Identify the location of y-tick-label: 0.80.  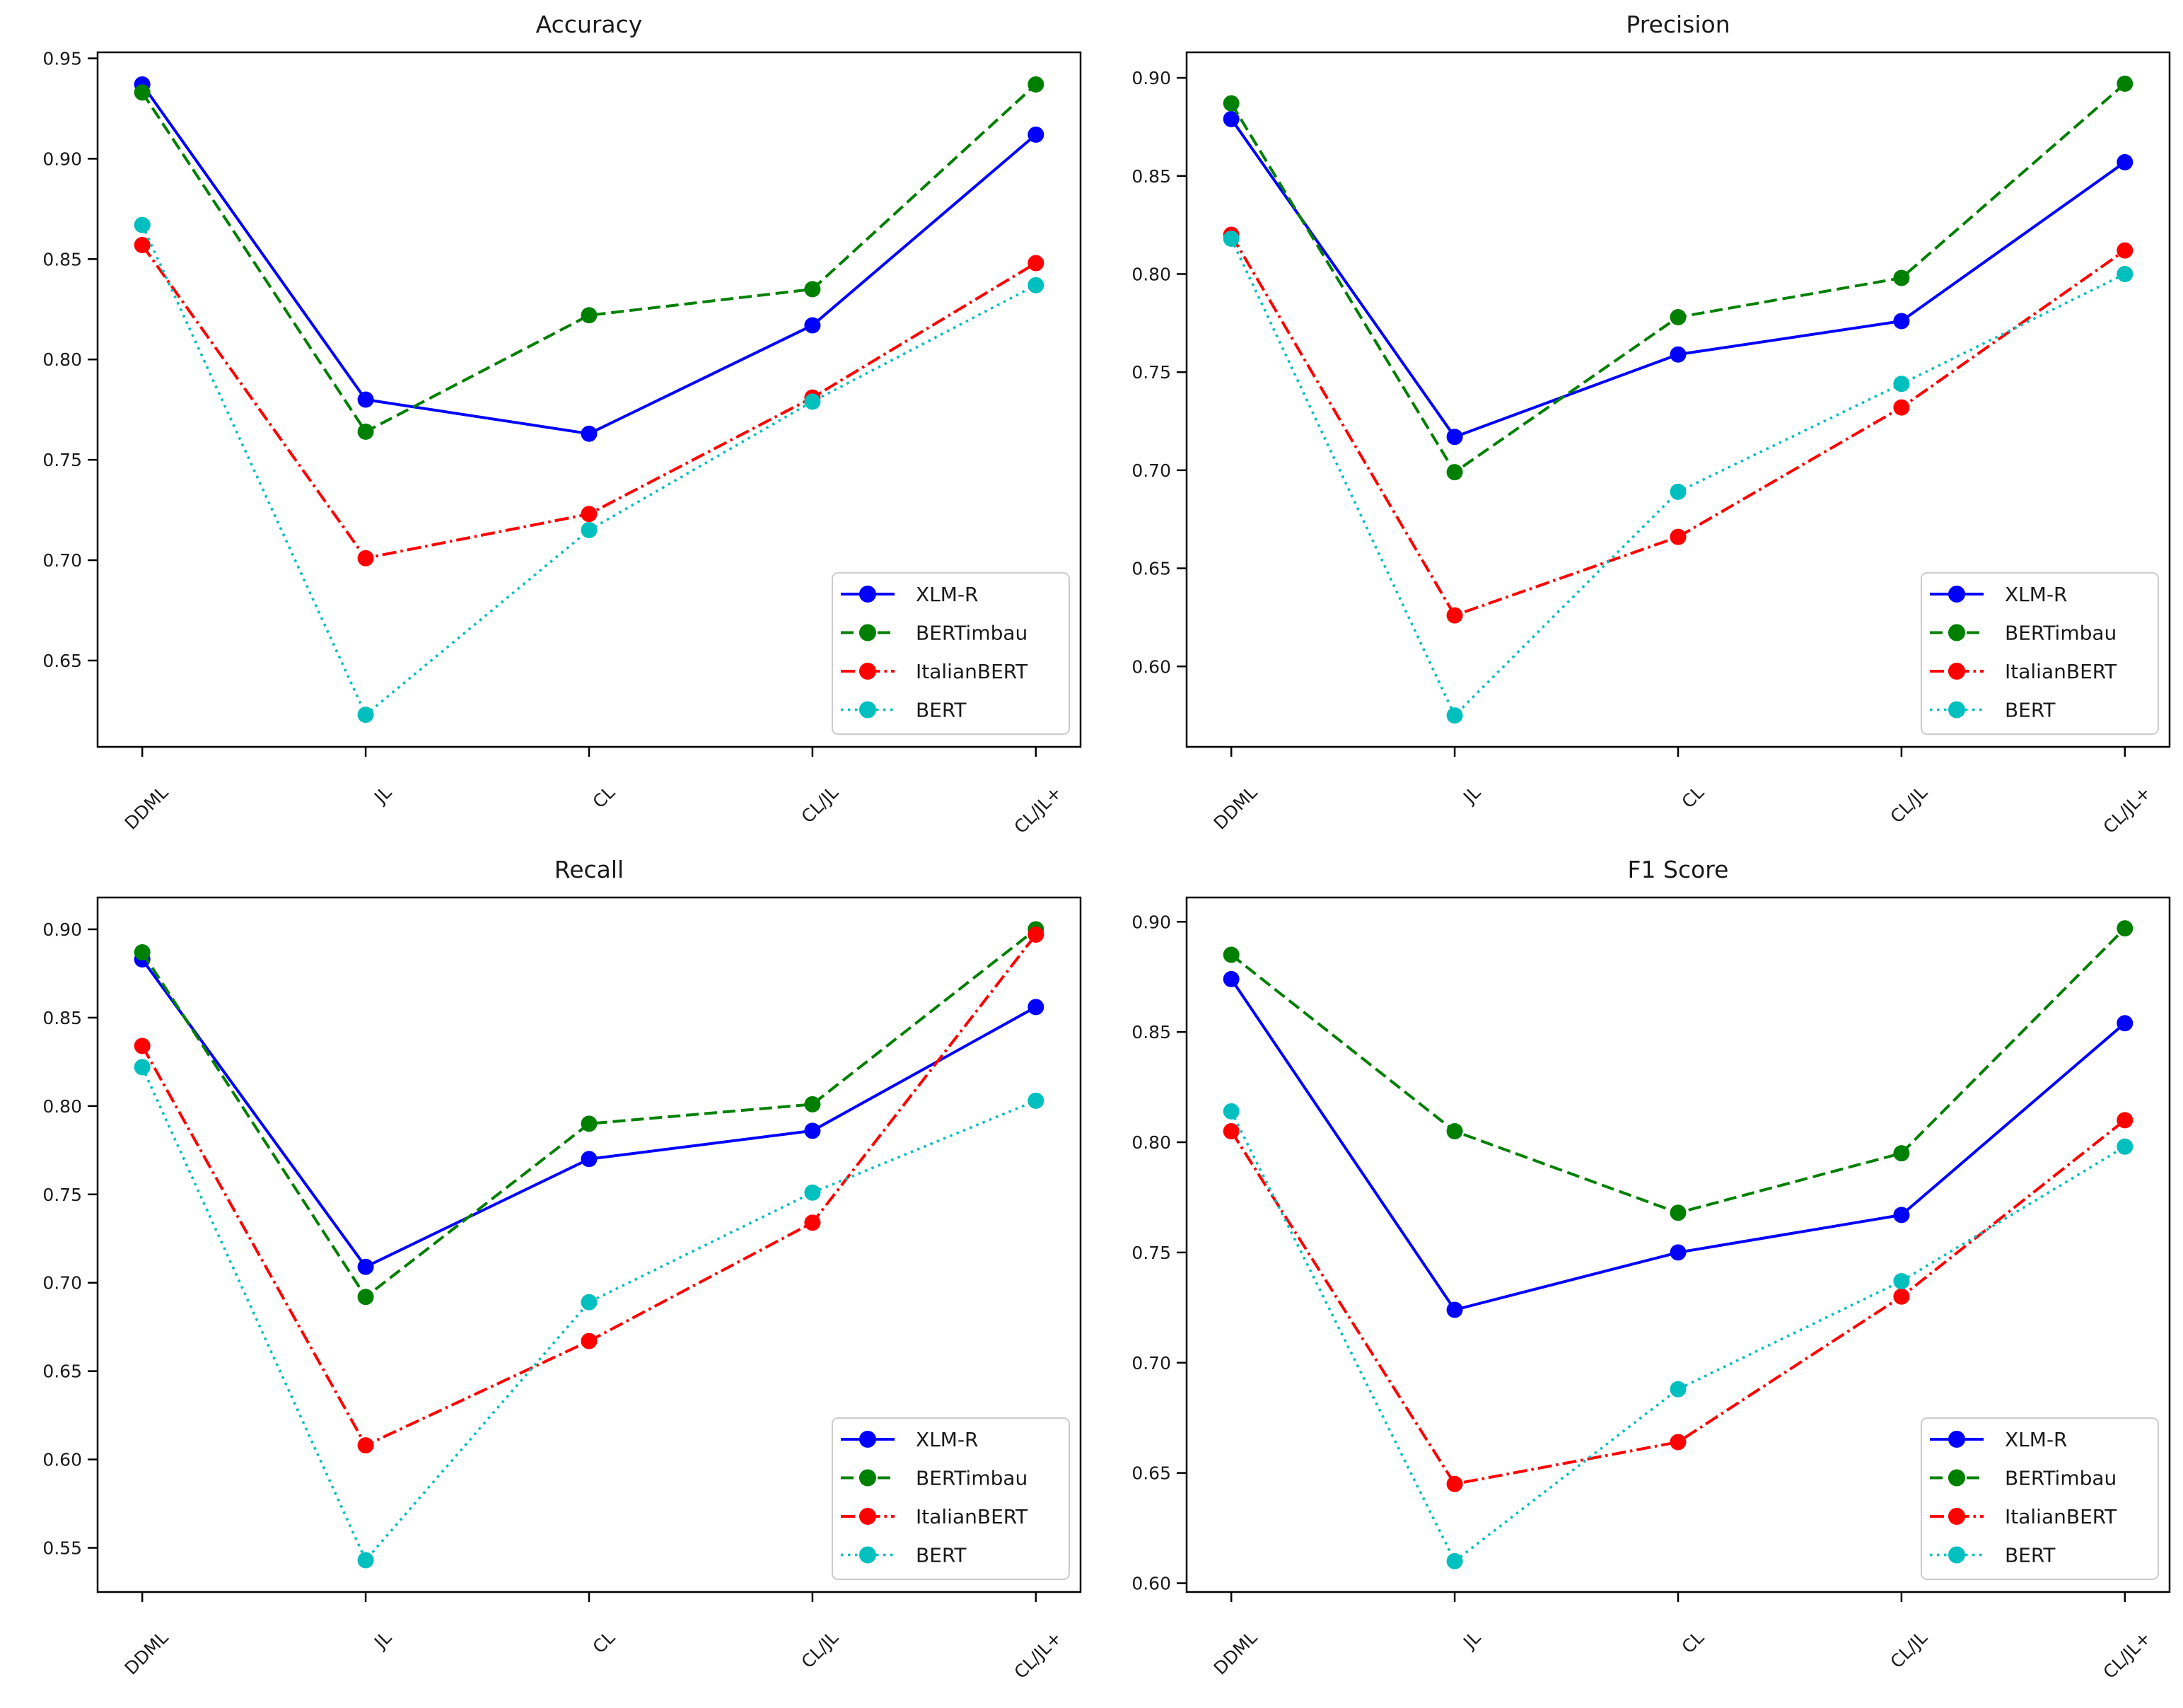
(62, 1106).